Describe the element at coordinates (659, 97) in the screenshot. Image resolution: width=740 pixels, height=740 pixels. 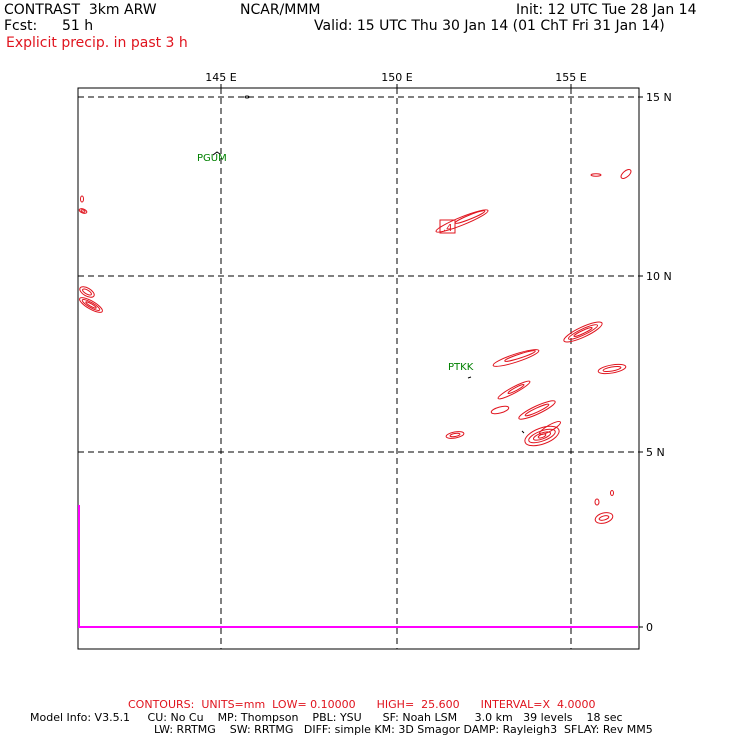
I see `lat-label-15n: 15 N` at that location.